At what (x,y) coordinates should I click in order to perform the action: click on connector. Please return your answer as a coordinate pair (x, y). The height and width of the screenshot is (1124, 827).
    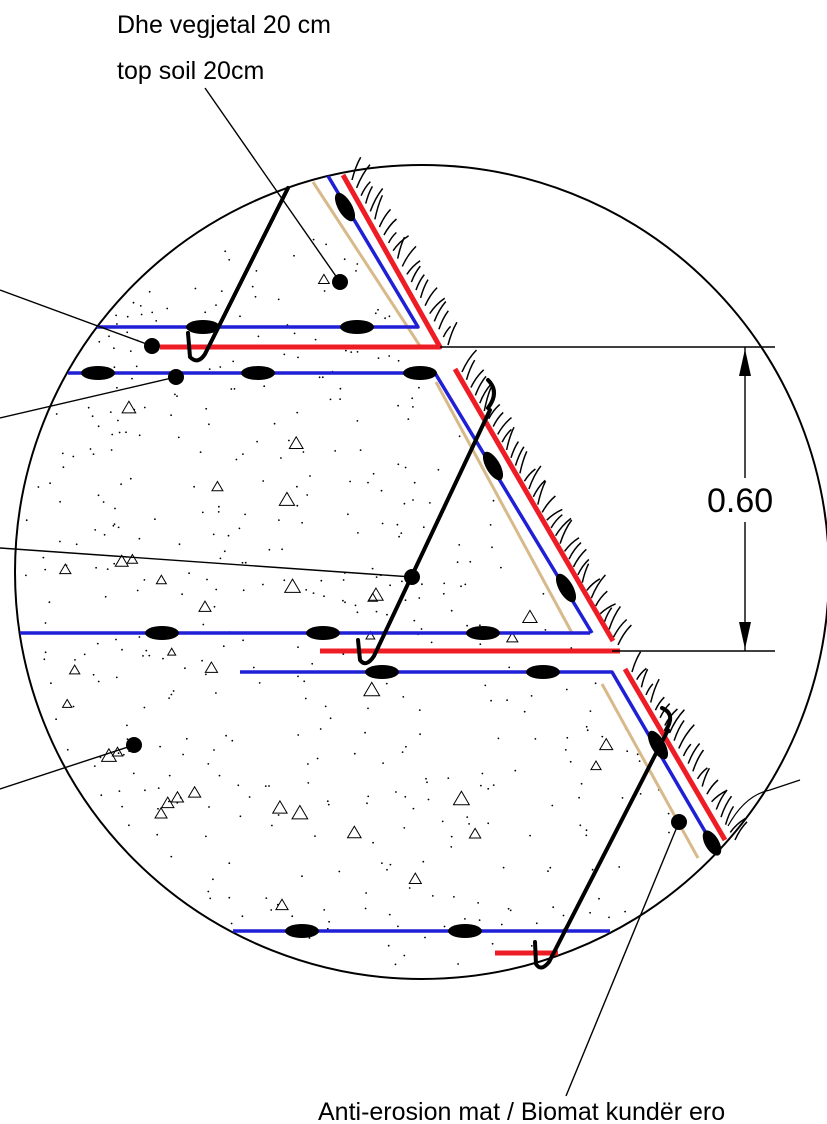
    Looking at the image, I should click on (382, 672).